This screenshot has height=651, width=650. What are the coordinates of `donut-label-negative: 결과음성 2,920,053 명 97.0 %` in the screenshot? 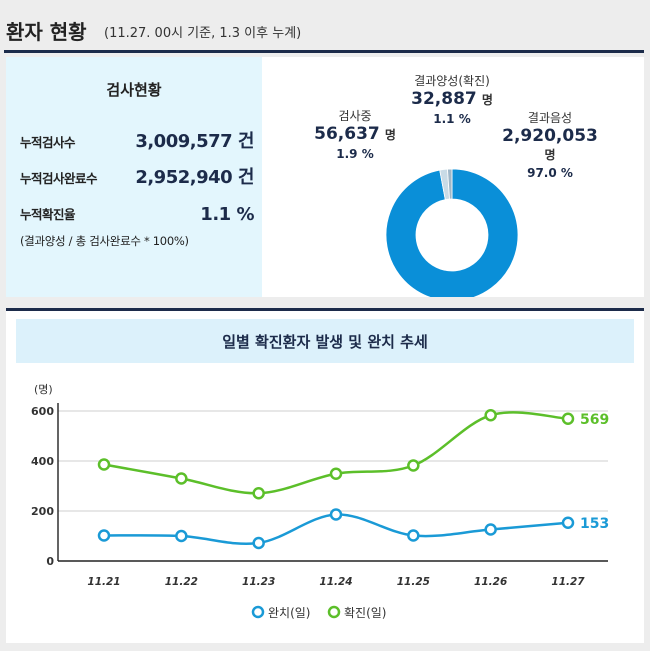 It's located at (550, 144).